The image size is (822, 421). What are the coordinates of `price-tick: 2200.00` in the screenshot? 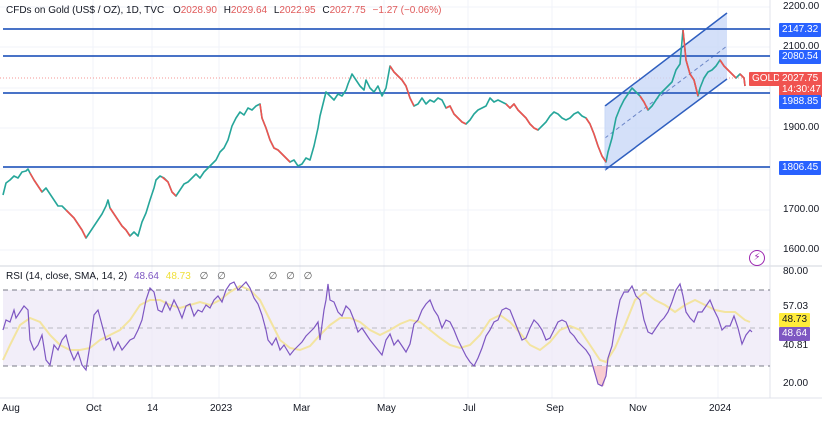 It's located at (801, 6).